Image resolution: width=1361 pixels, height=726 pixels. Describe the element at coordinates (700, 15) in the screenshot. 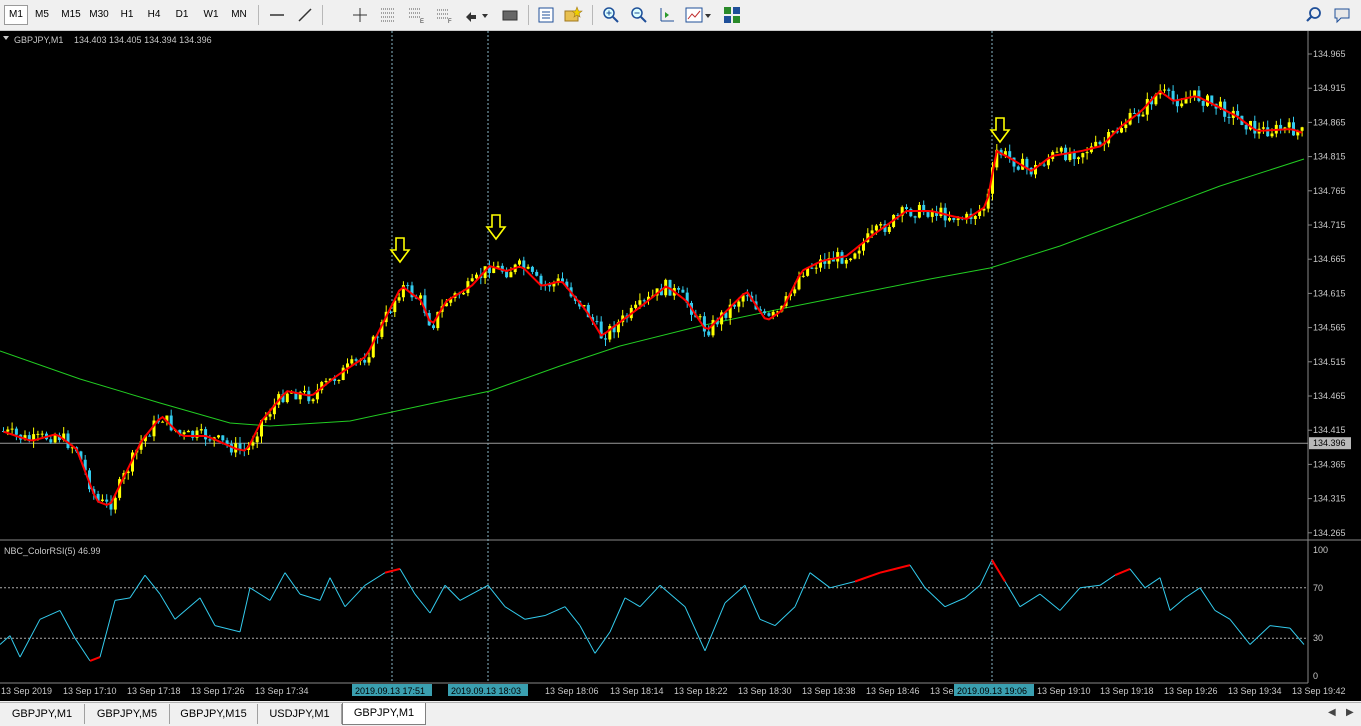

I see `charts-dropdown-icon` at that location.